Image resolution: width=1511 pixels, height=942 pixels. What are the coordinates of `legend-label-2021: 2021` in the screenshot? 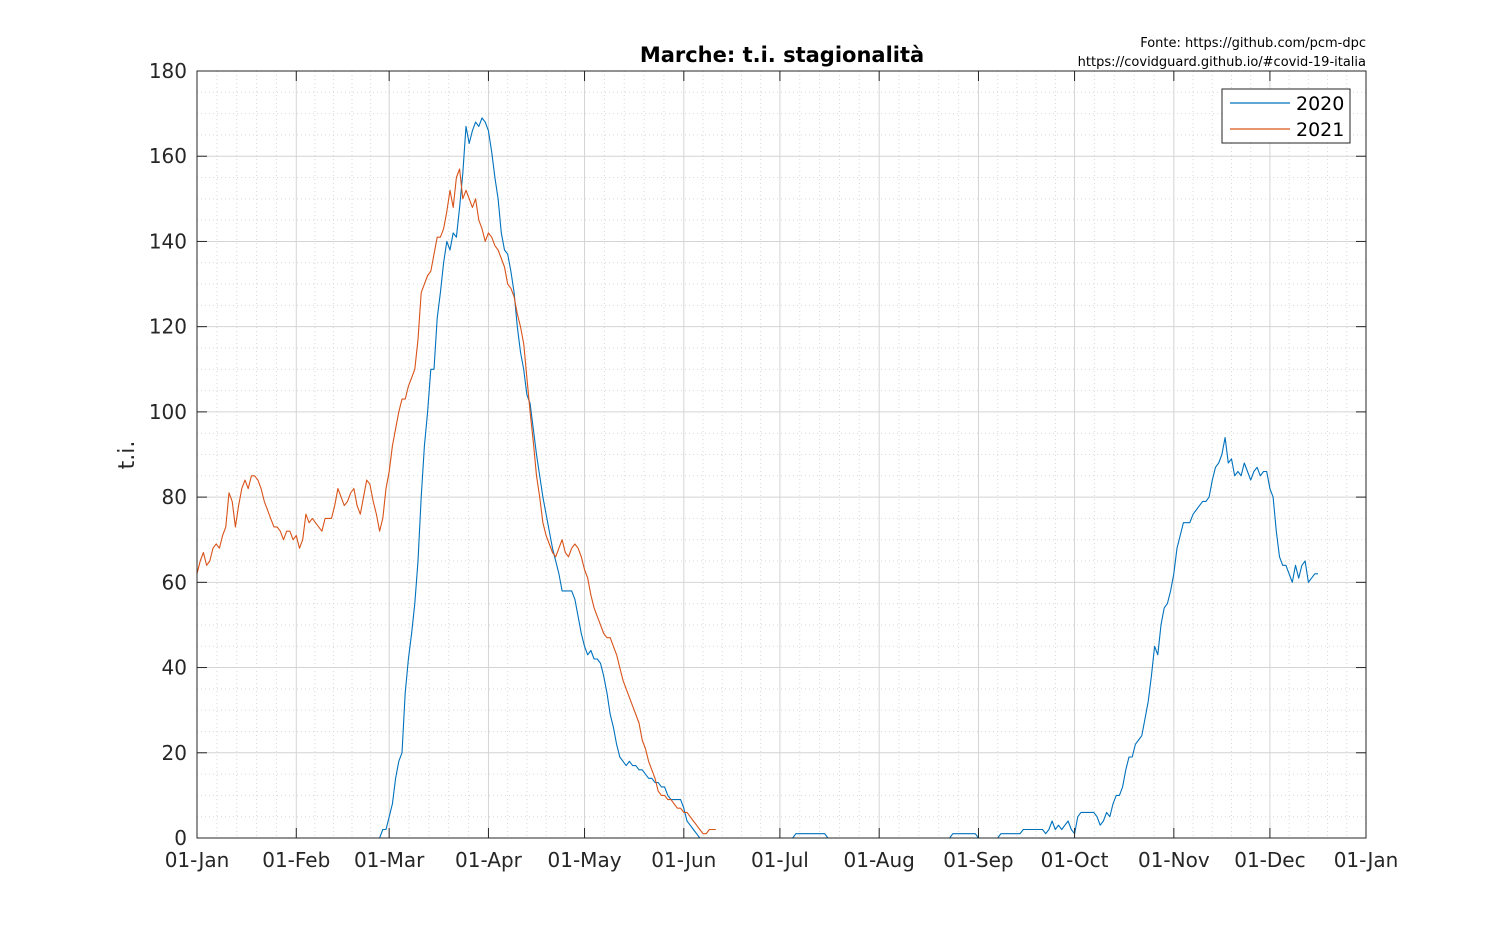 It's located at (1320, 130).